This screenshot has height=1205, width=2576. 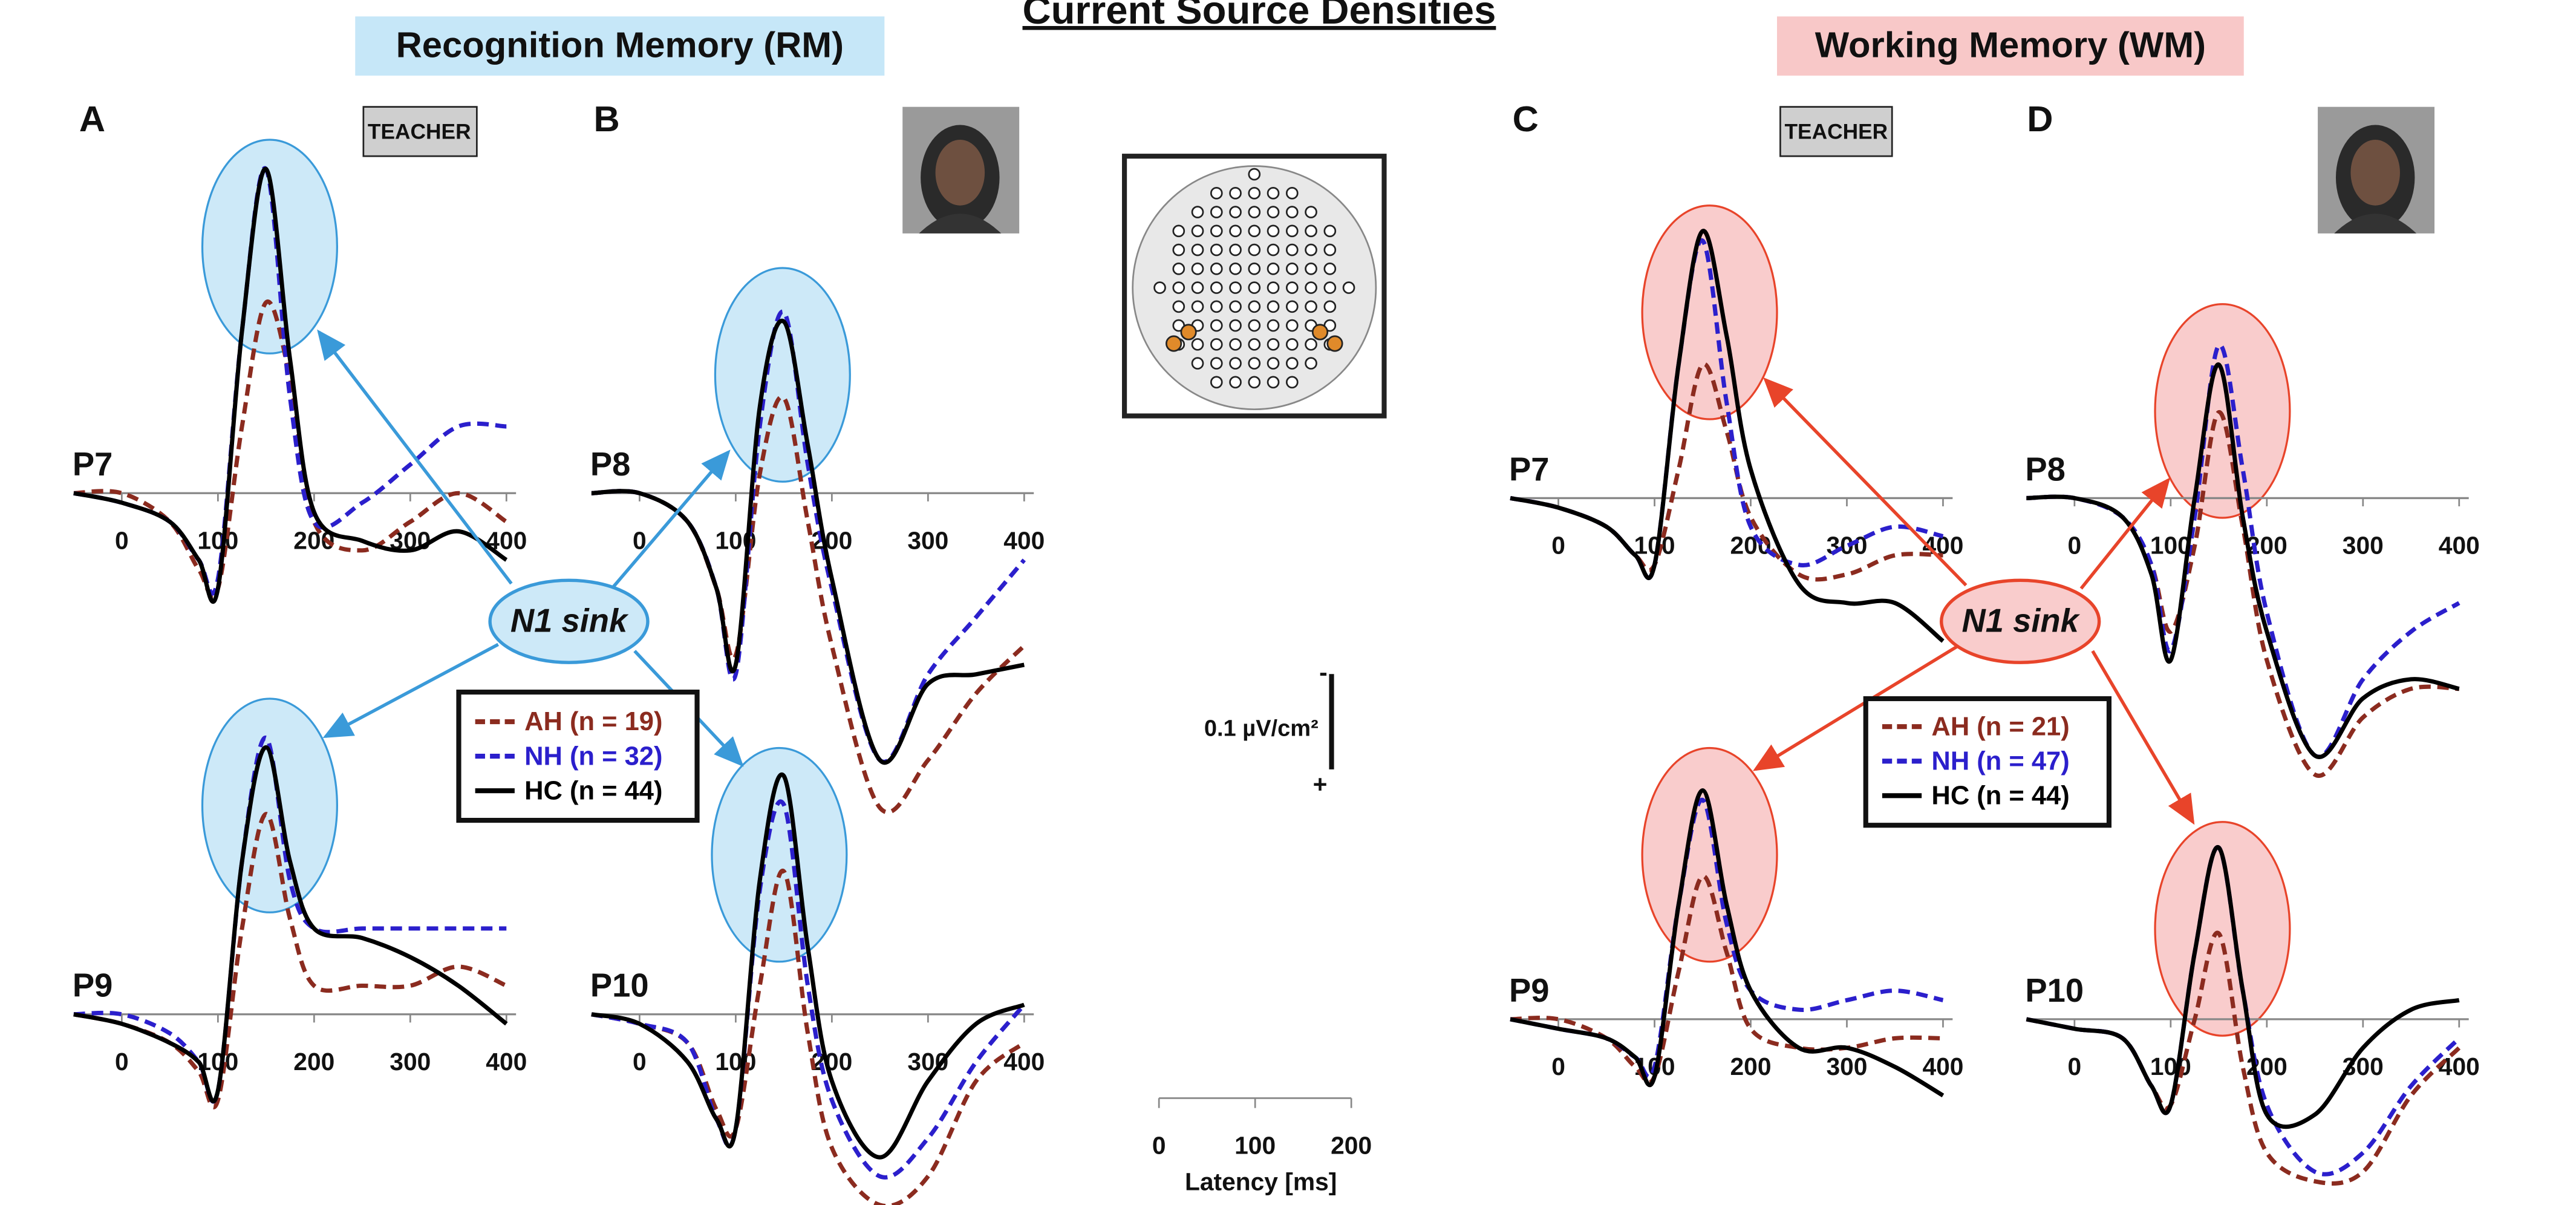 I want to click on legend-label: AH (n = 21), so click(x=2000, y=726).